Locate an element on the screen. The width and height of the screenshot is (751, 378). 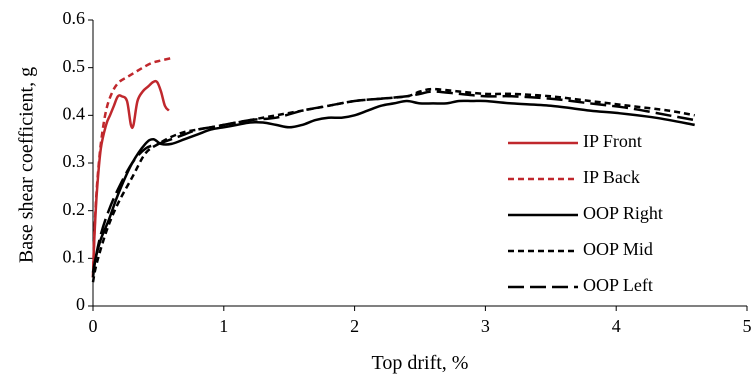
x-tick-label: 3 is located at coordinates (485, 326).